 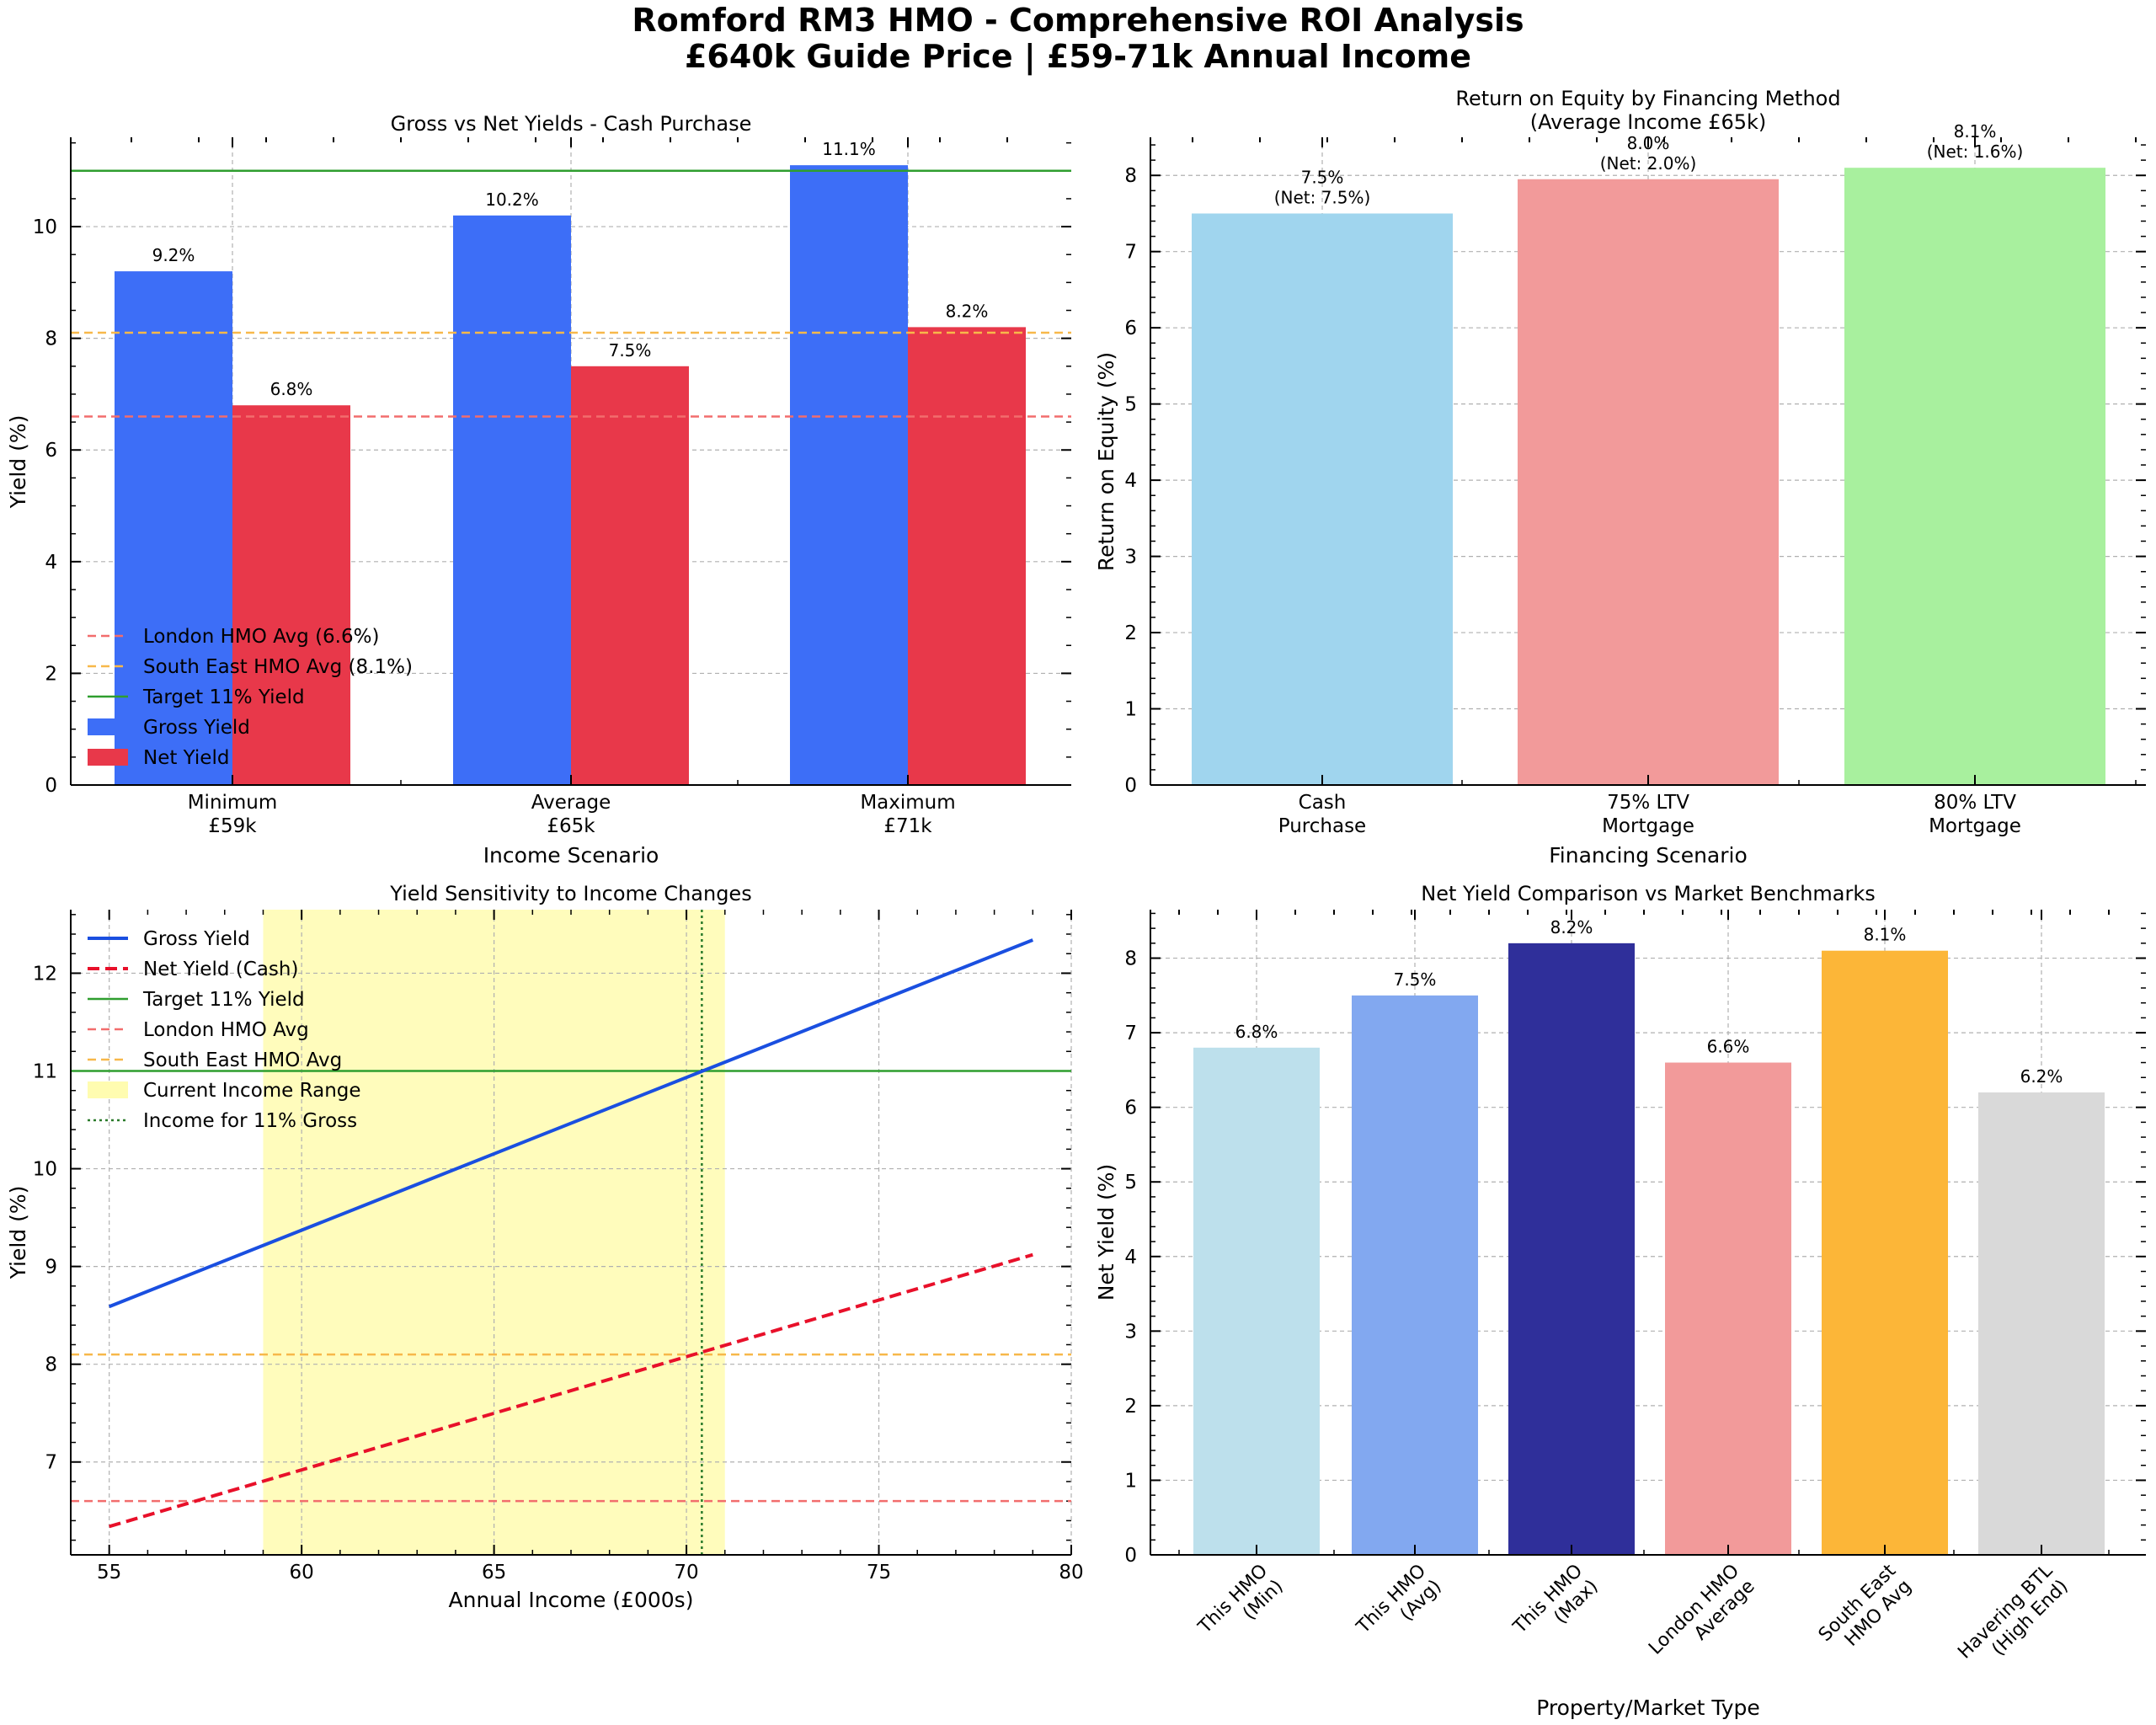 I want to click on y-tick-label: 10, so click(x=45, y=227).